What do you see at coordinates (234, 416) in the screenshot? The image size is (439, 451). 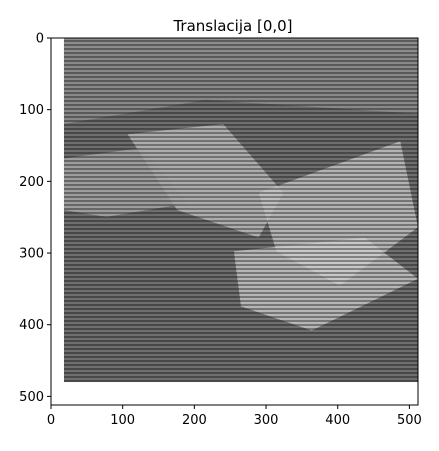 I see `x-axis: 0 100 200 300 400 500` at bounding box center [234, 416].